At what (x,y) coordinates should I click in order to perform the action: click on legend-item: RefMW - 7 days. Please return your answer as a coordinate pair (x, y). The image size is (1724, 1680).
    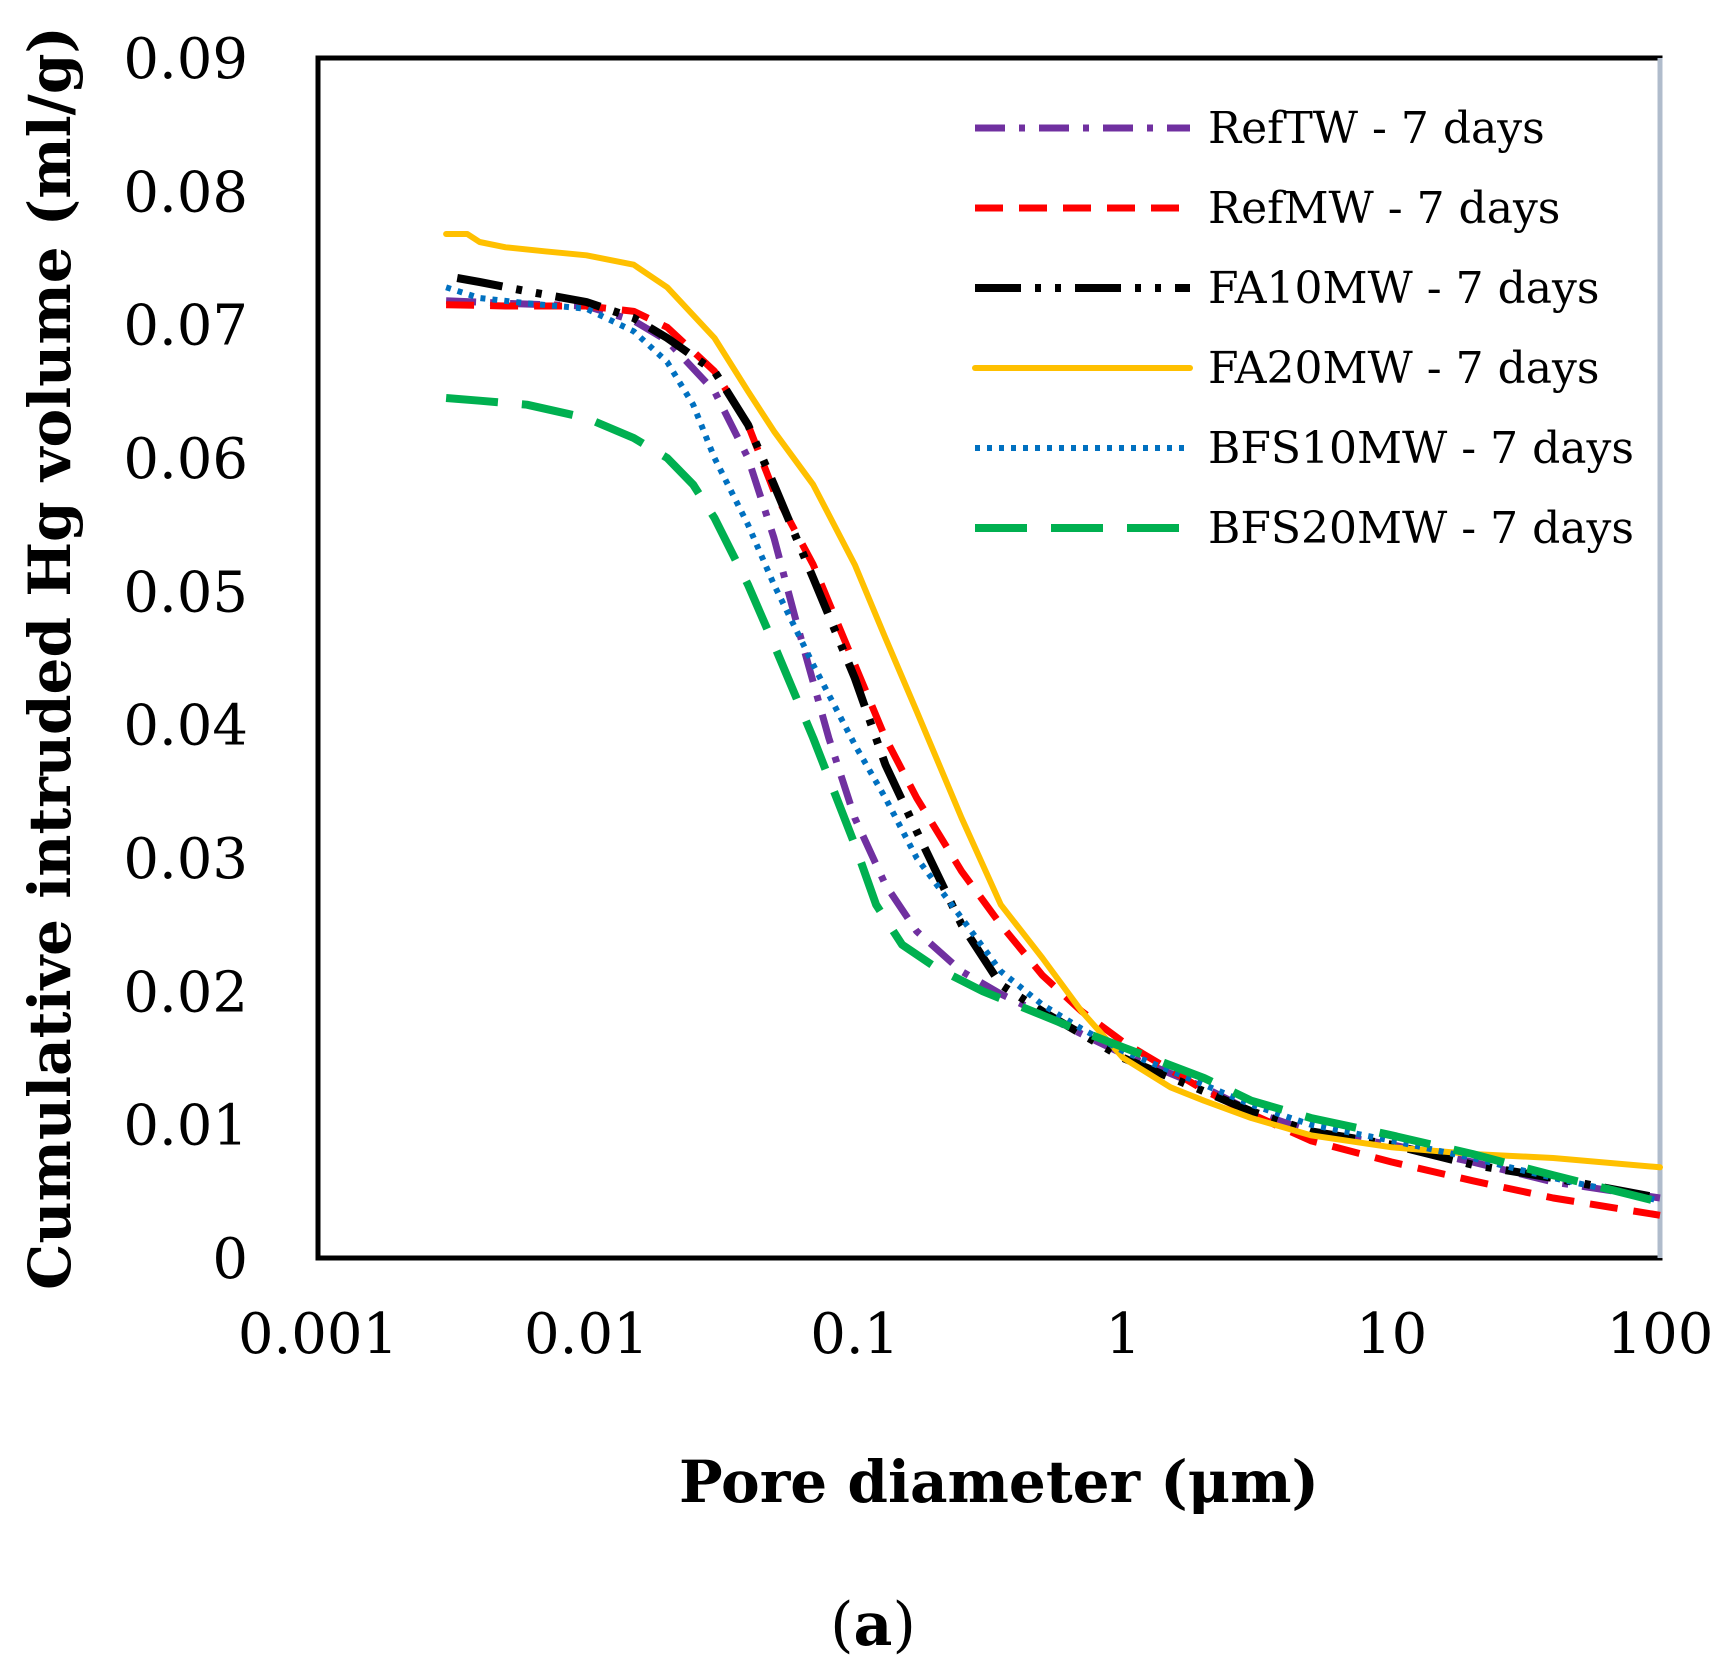
    Looking at the image, I should click on (1267, 208).